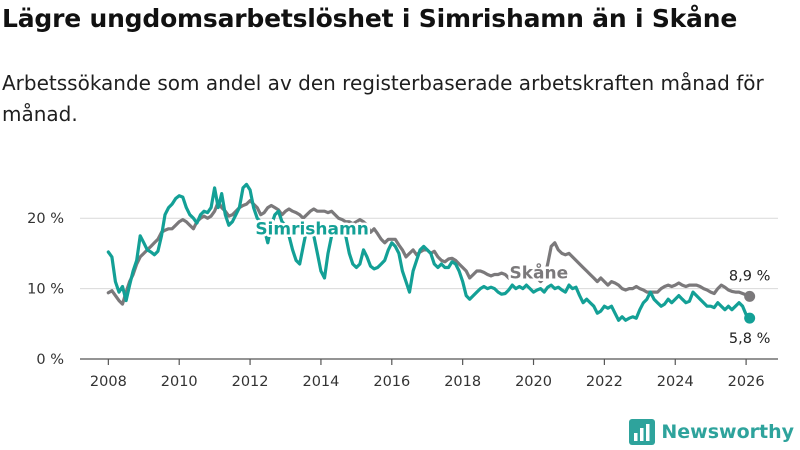 The width and height of the screenshot is (800, 450). What do you see at coordinates (250, 382) in the screenshot?
I see `x-tick-label: 2012` at bounding box center [250, 382].